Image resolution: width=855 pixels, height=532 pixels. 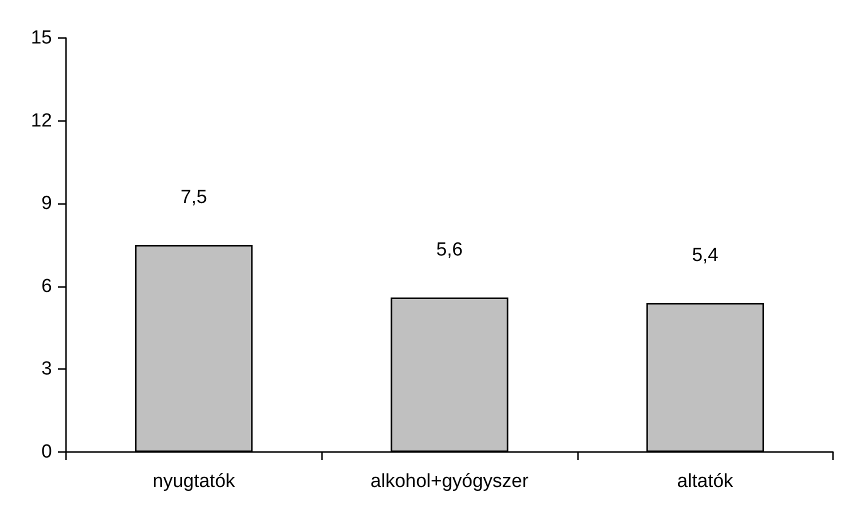 What do you see at coordinates (449, 249) in the screenshot?
I see `data-label: 5,6` at bounding box center [449, 249].